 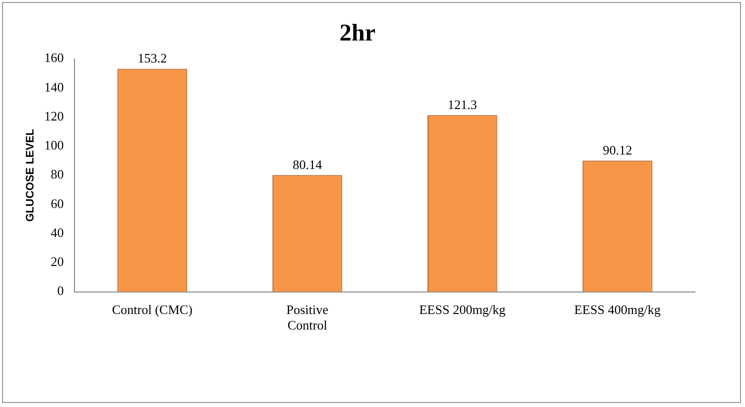 What do you see at coordinates (358, 33) in the screenshot?
I see `chart-title: 2hr` at bounding box center [358, 33].